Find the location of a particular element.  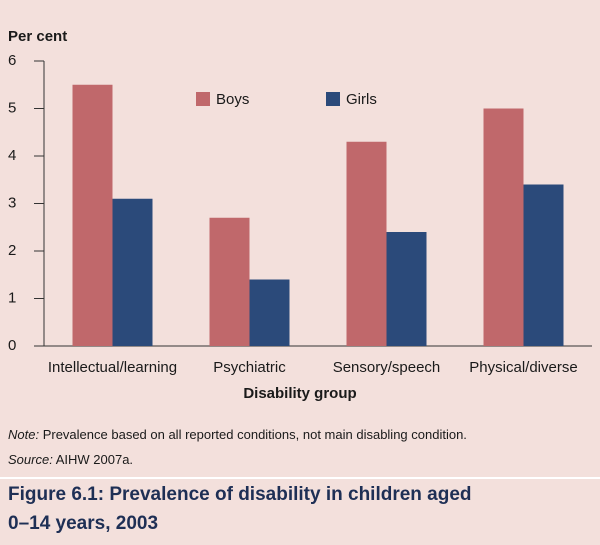

source-label: Source: is located at coordinates (30, 459).